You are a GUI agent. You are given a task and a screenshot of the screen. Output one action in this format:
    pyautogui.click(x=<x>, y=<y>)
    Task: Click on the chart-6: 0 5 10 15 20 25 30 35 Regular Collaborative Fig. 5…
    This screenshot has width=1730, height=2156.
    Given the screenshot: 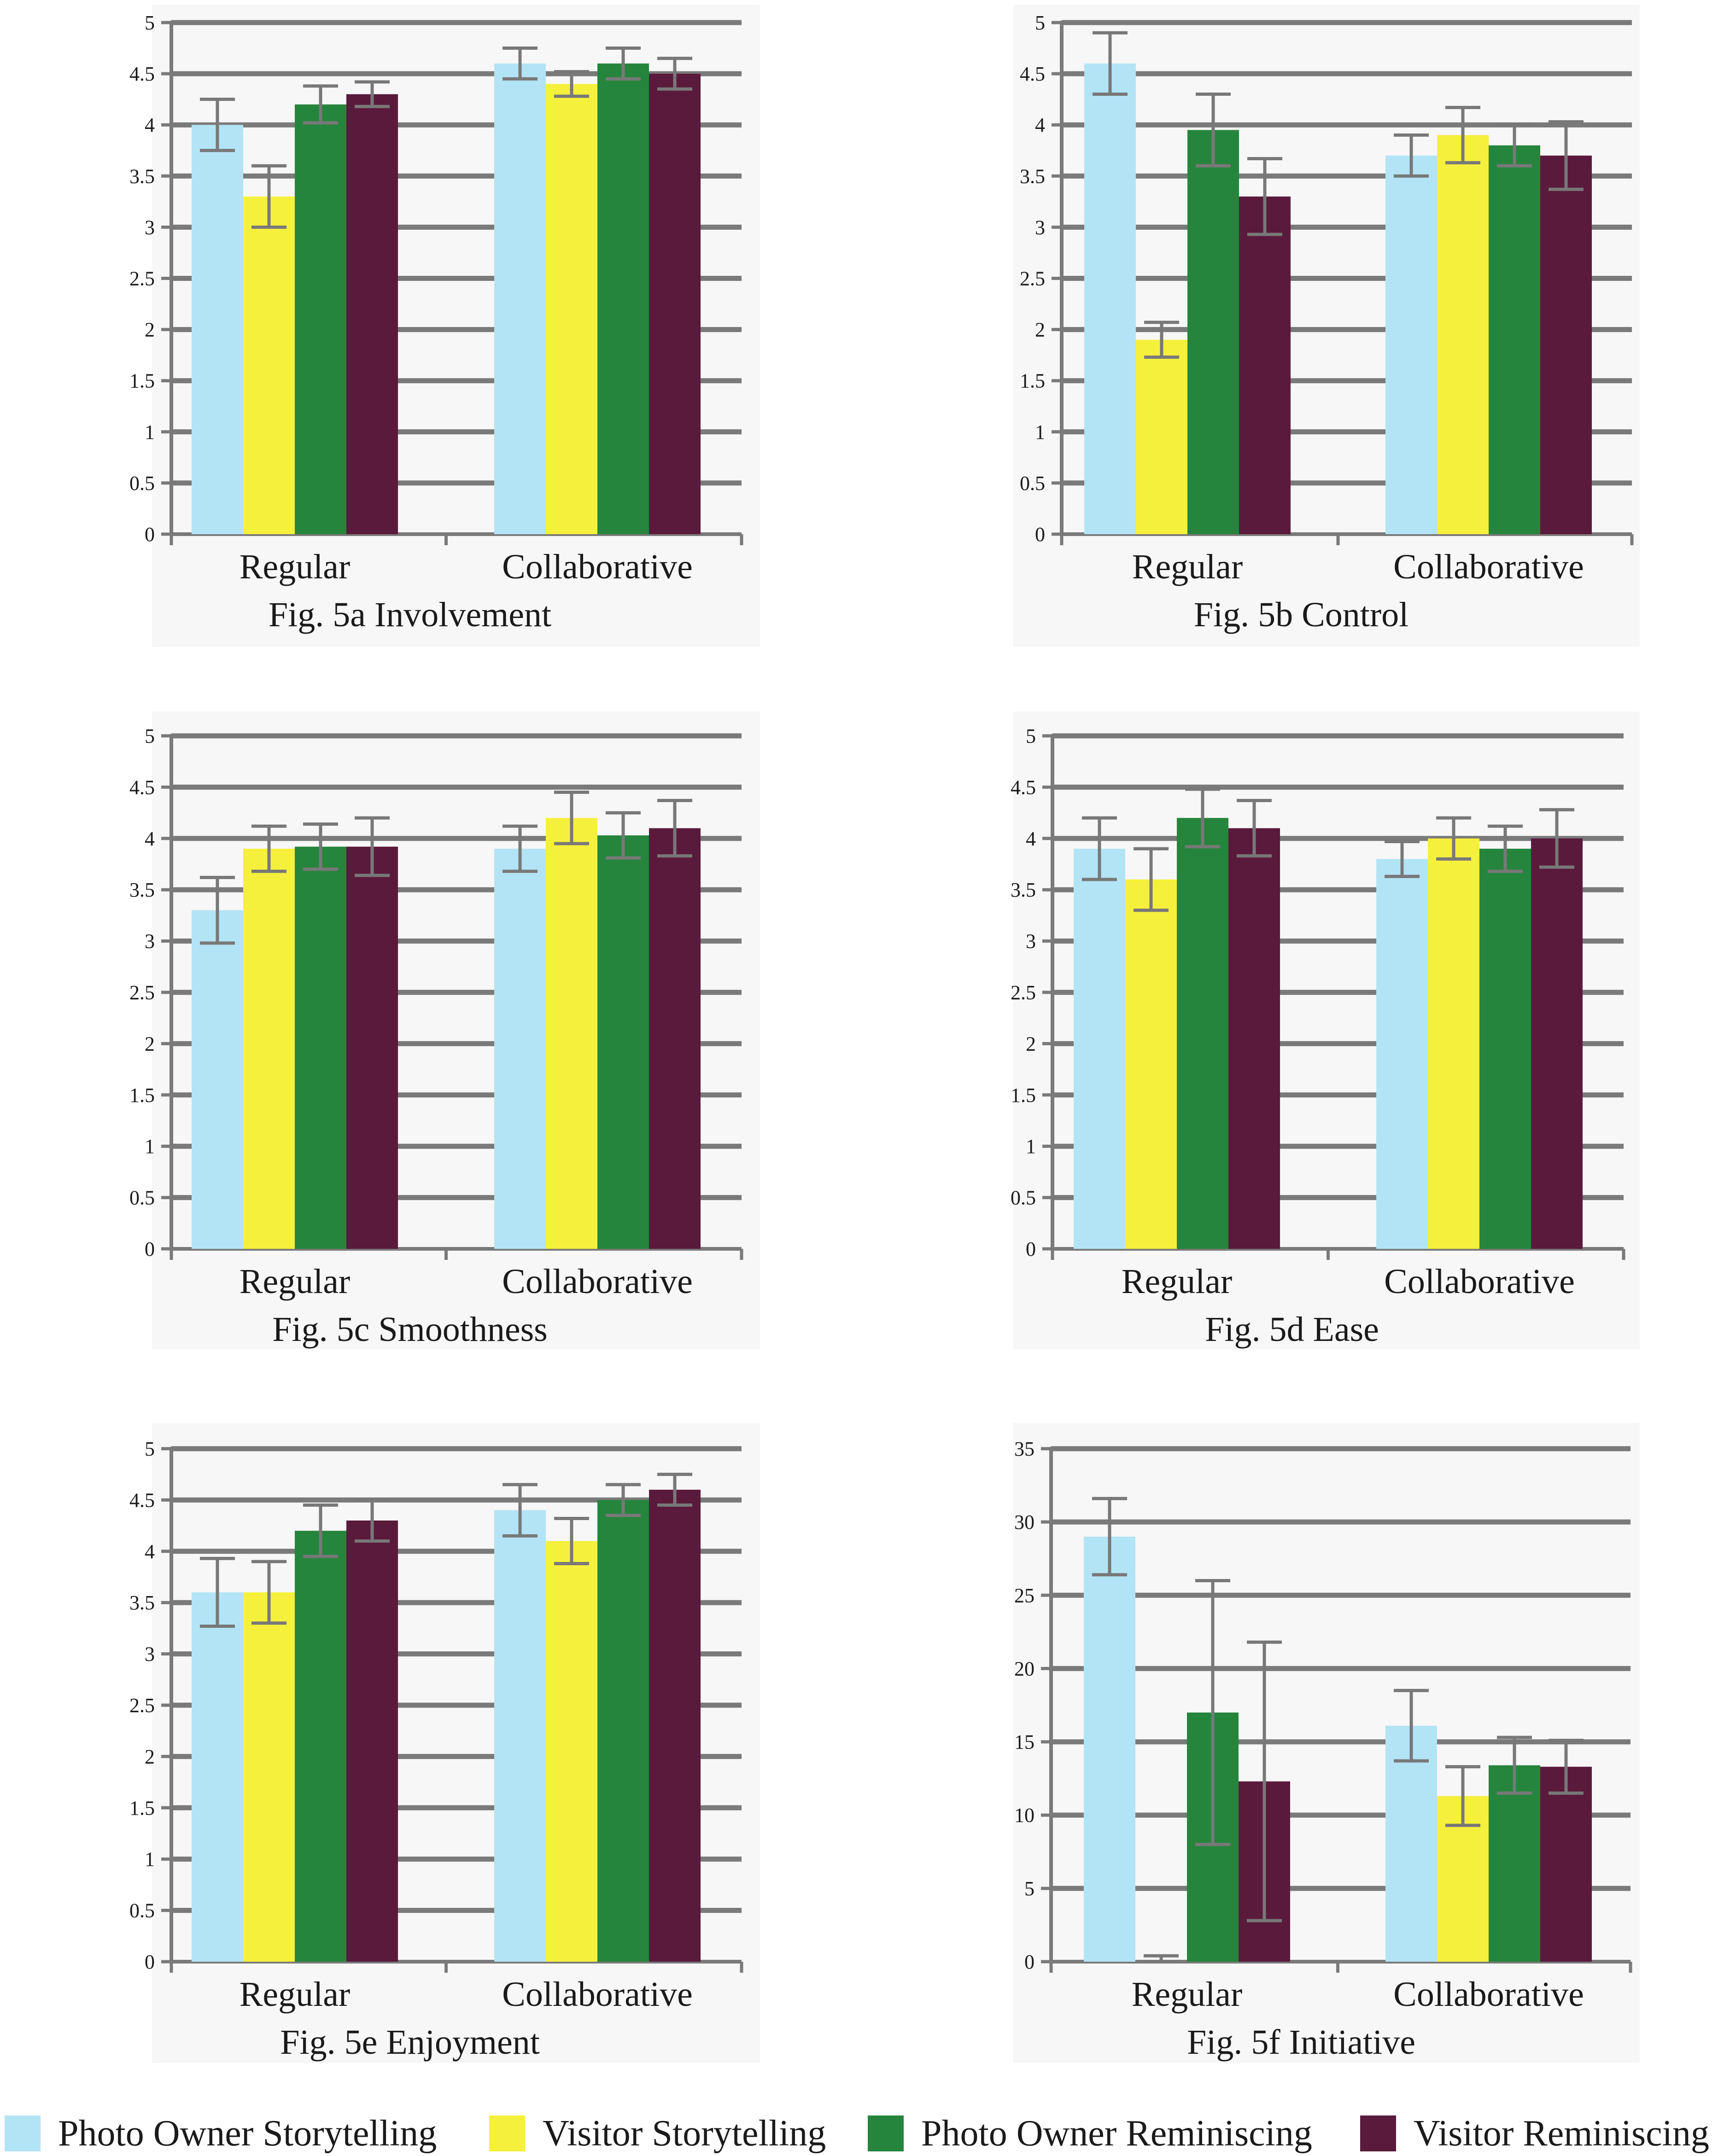 What is the action you would take?
    pyautogui.click(x=1326, y=1743)
    